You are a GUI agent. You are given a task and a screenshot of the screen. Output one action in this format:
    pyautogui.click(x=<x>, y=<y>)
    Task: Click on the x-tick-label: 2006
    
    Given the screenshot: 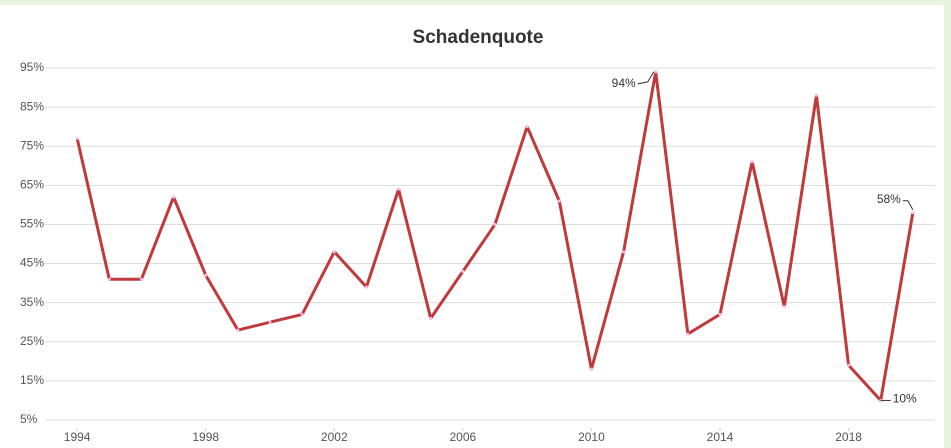 What is the action you would take?
    pyautogui.click(x=463, y=437)
    